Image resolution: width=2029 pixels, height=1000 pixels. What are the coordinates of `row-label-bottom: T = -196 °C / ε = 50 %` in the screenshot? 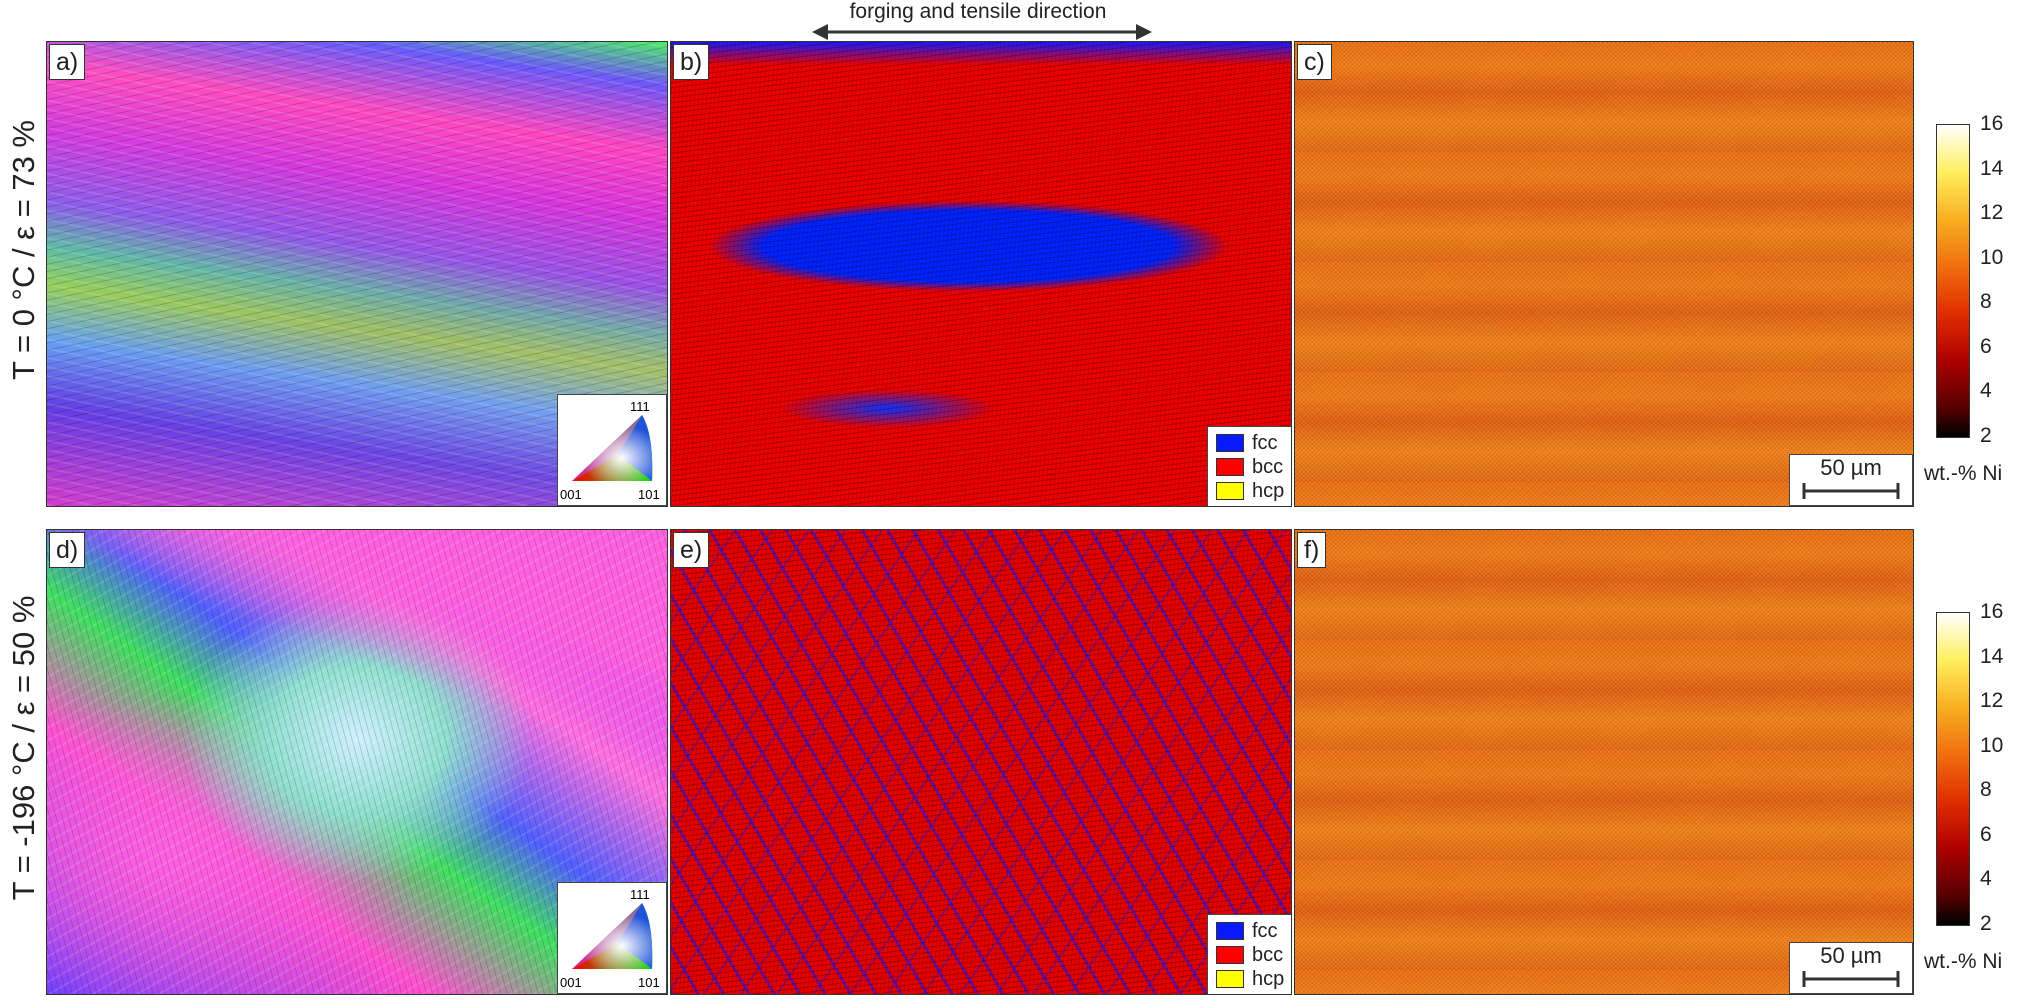 It's located at (23, 748).